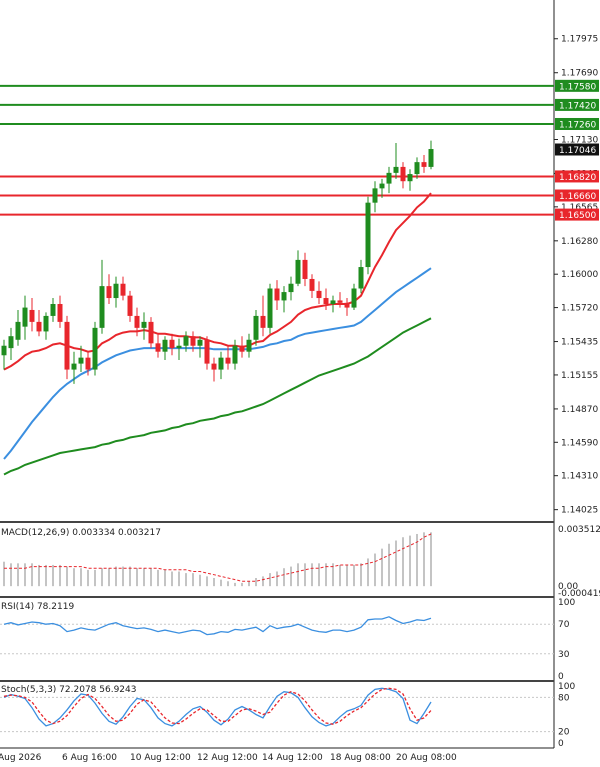 The width and height of the screenshot is (600, 767). Describe the element at coordinates (568, 587) in the screenshot. I see `macd-tick-label: 0.00` at that location.